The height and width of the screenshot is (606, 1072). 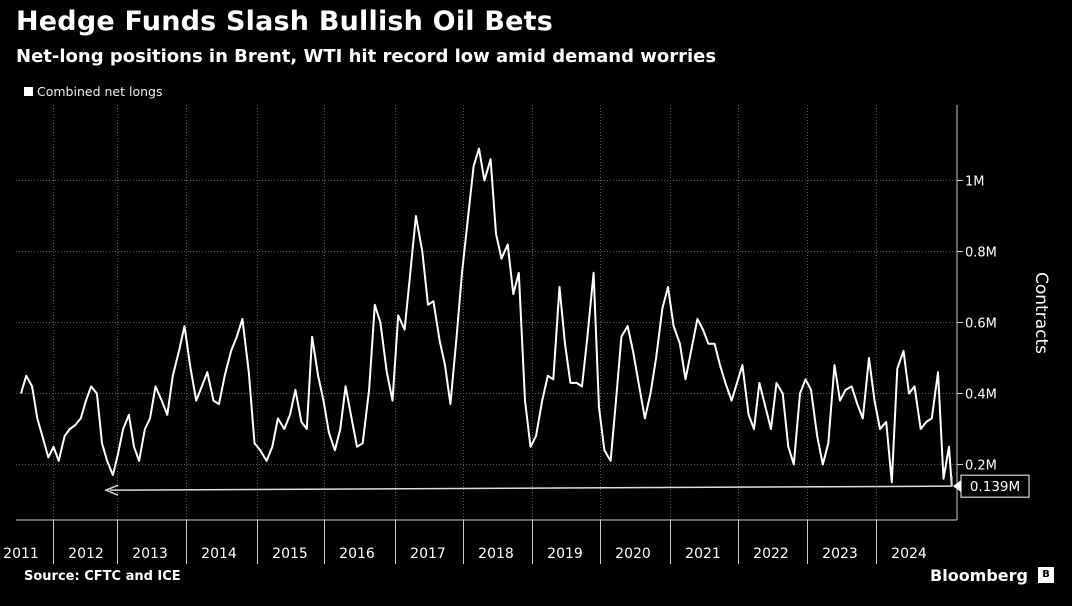 I want to click on record-low-arrow, so click(x=530, y=488).